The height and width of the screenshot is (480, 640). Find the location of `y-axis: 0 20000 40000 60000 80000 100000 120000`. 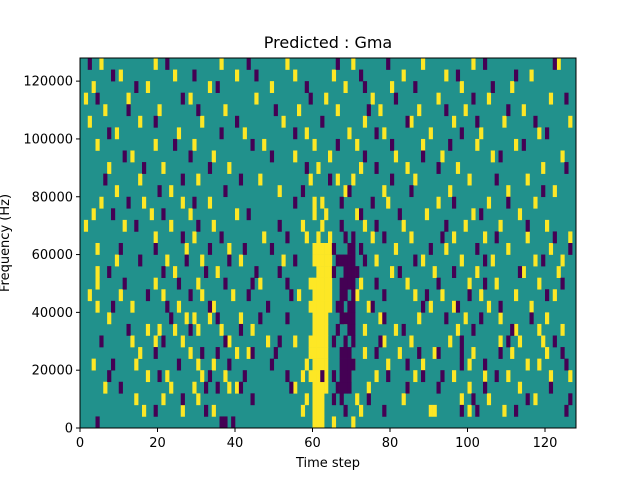

y-axis: 0 20000 40000 60000 80000 100000 120000 is located at coordinates (51, 256).